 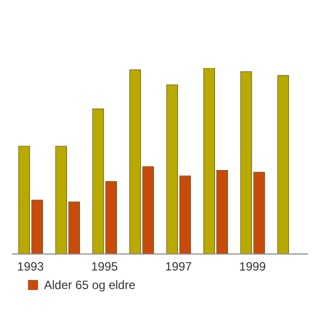 I want to click on legend-label: Alder 65 og eldre, so click(x=90, y=285).